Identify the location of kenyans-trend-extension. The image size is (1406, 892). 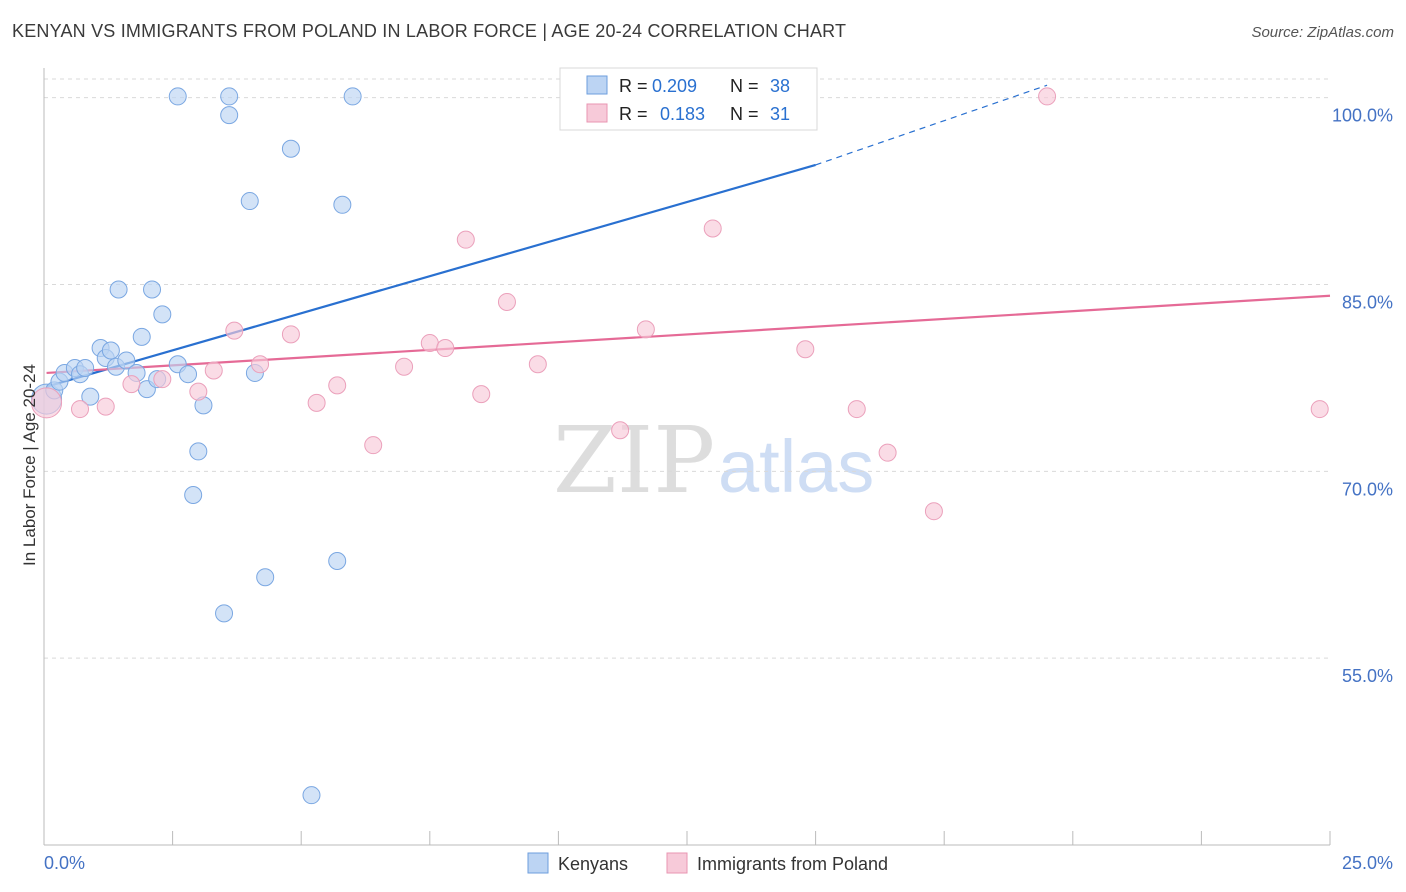
(931, 125).